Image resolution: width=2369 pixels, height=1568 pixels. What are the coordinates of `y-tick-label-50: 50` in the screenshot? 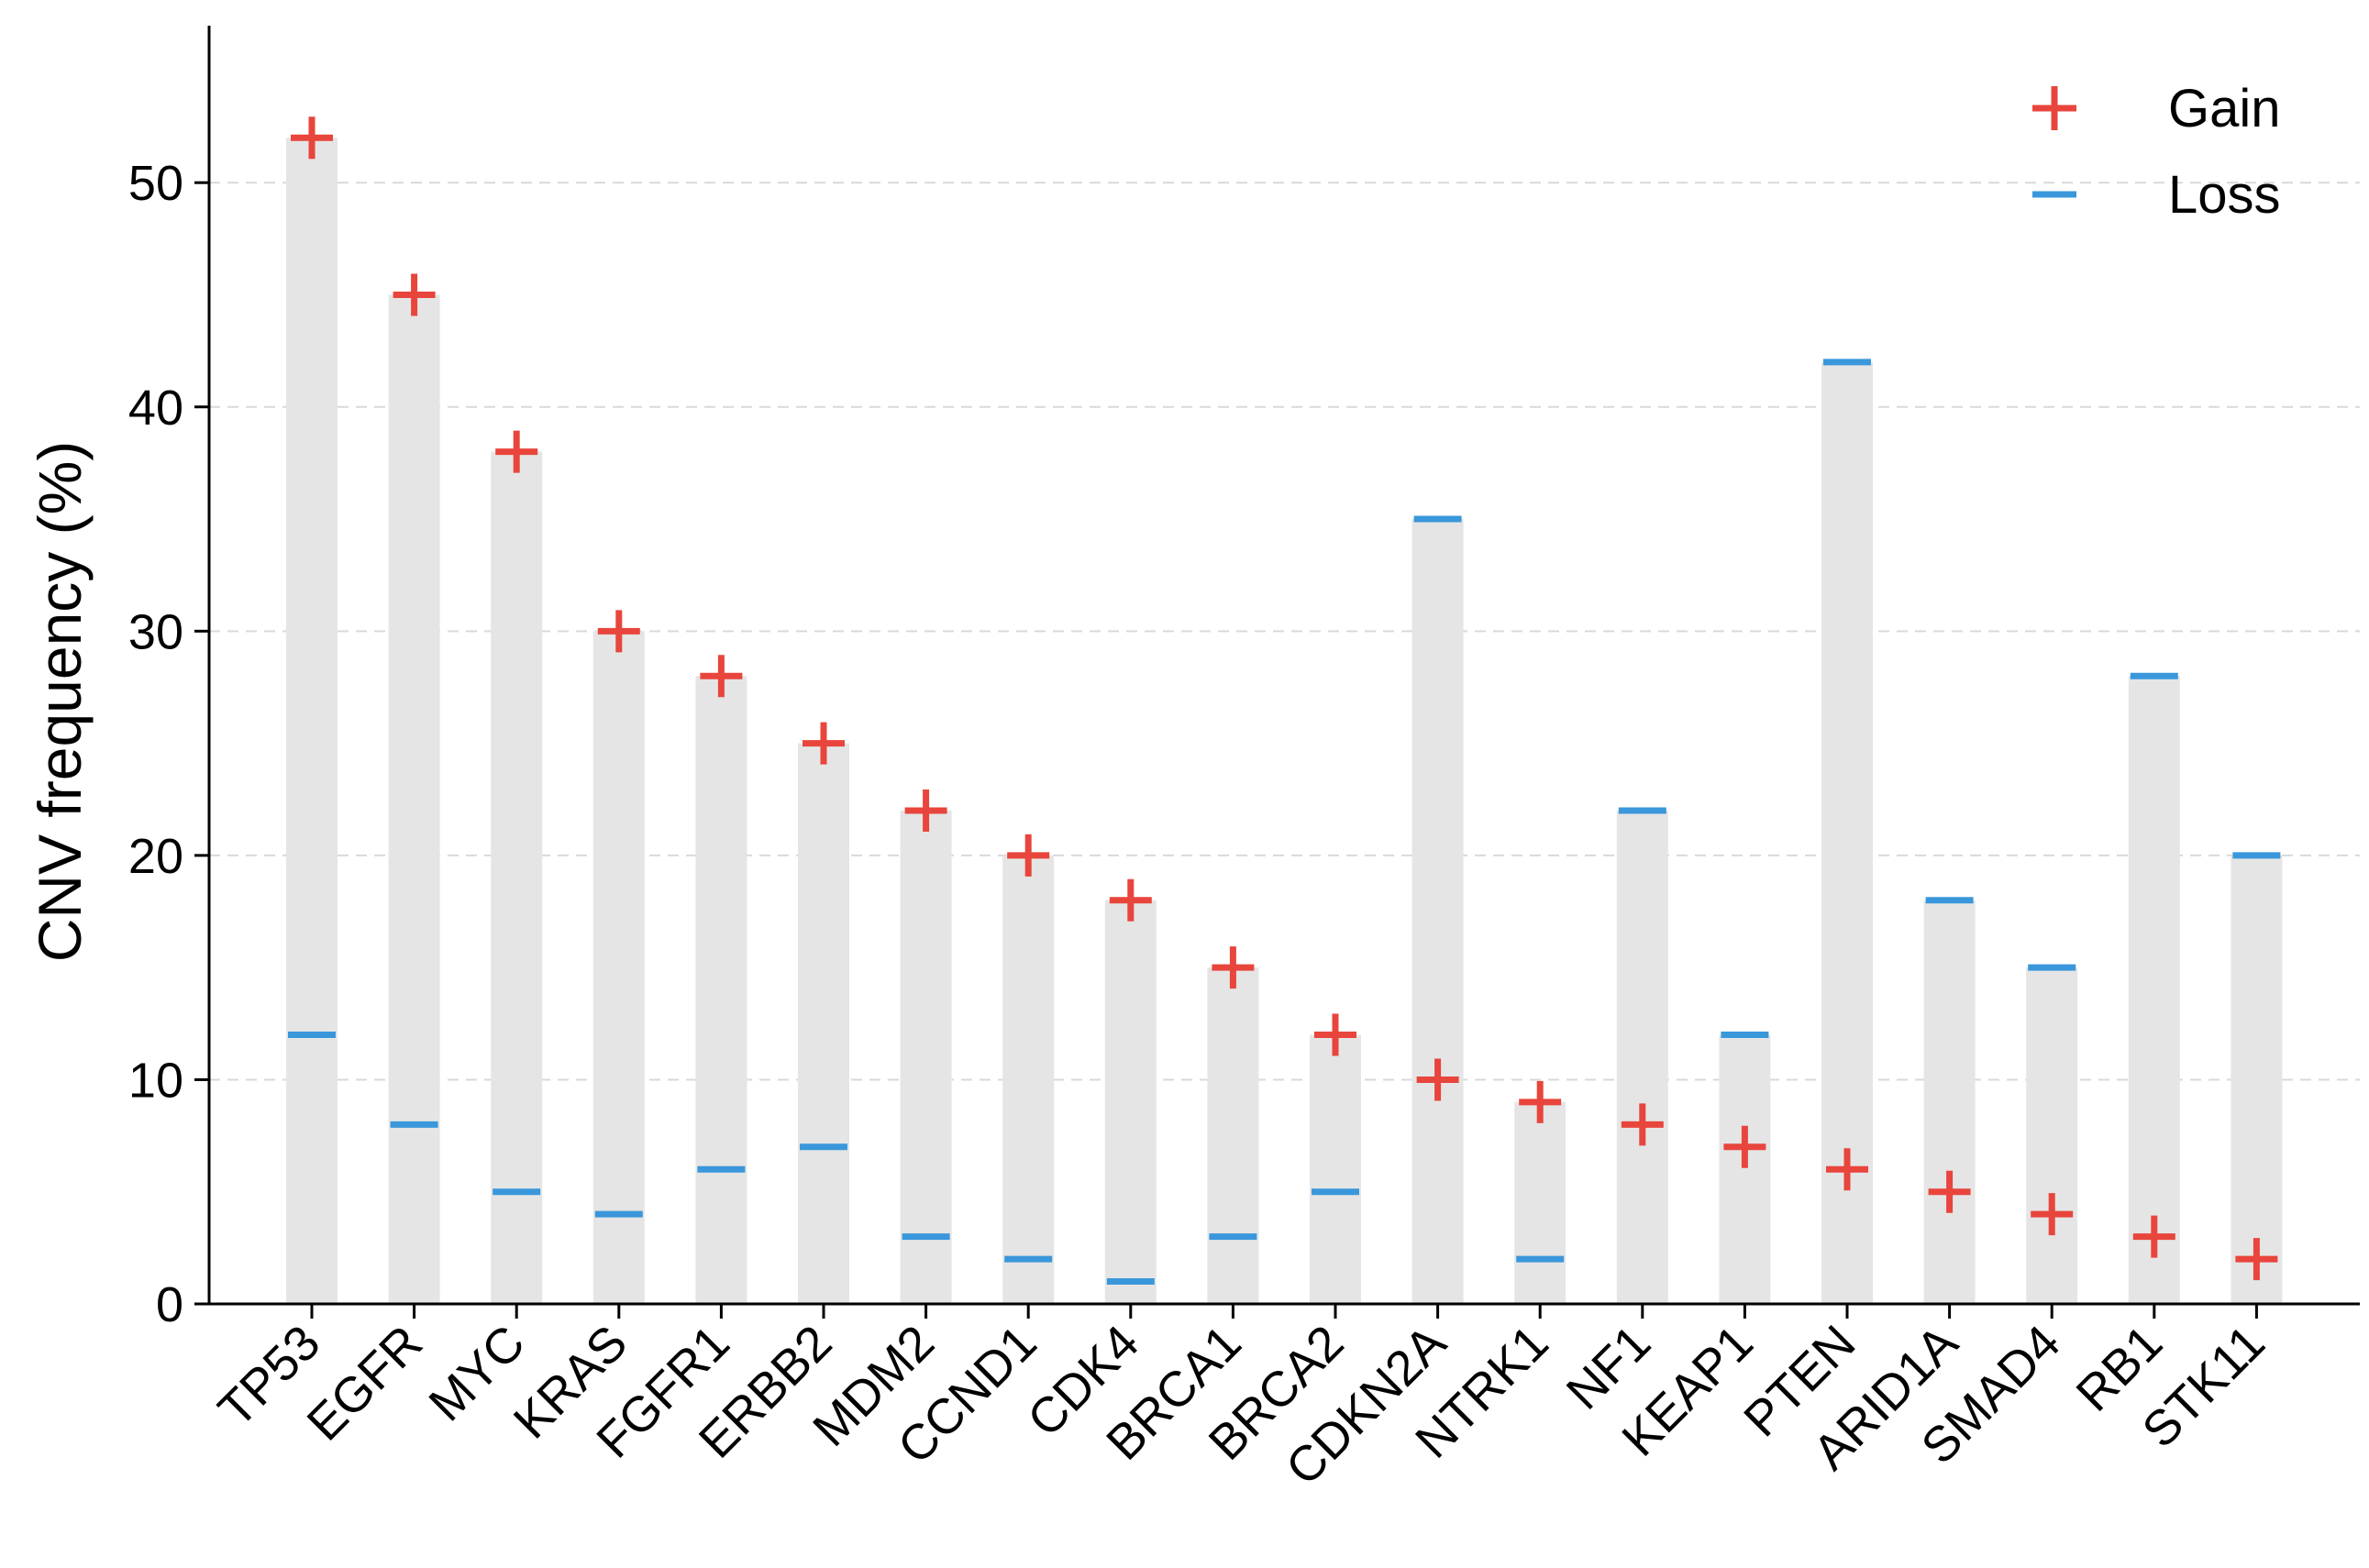 It's located at (155, 184).